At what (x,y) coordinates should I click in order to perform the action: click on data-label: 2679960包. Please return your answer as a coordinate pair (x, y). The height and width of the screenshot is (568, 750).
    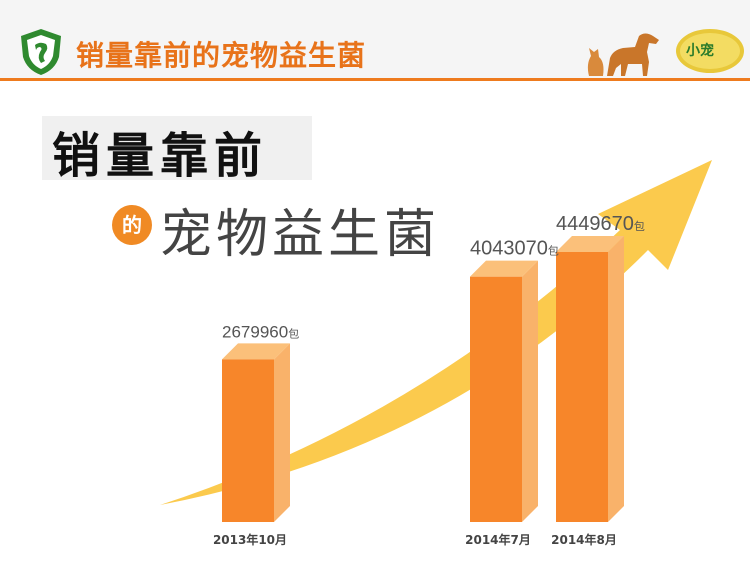
    Looking at the image, I should click on (260, 331).